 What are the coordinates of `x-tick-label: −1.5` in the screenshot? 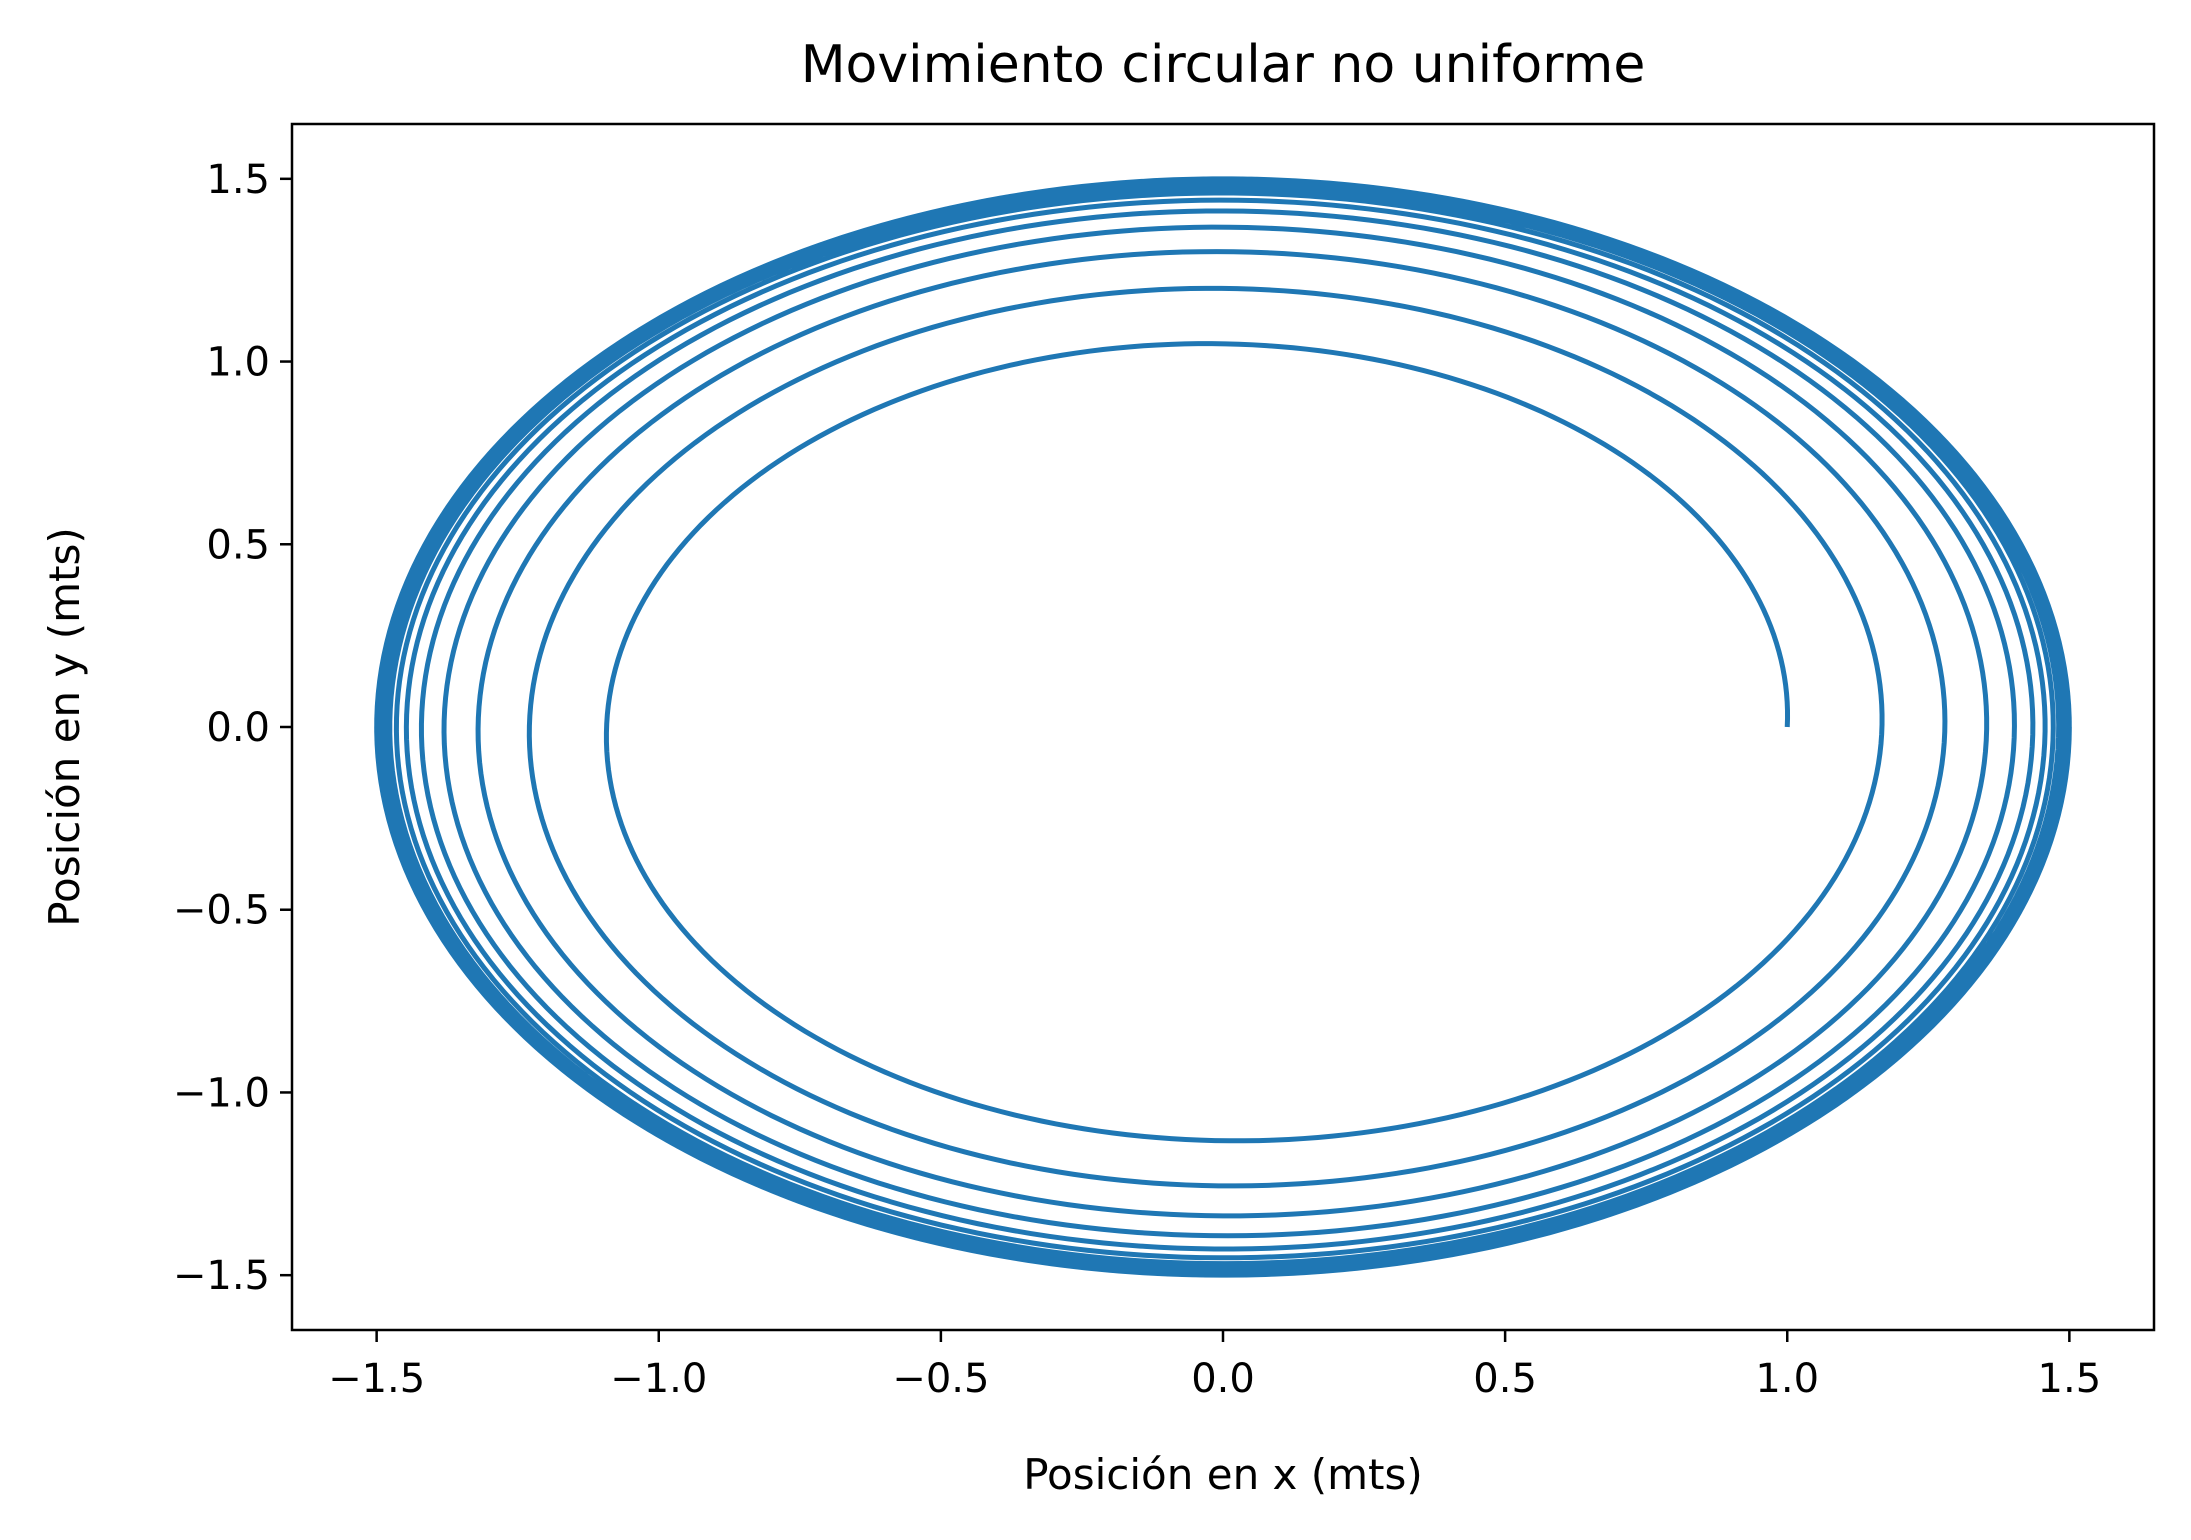 It's located at (376, 1379).